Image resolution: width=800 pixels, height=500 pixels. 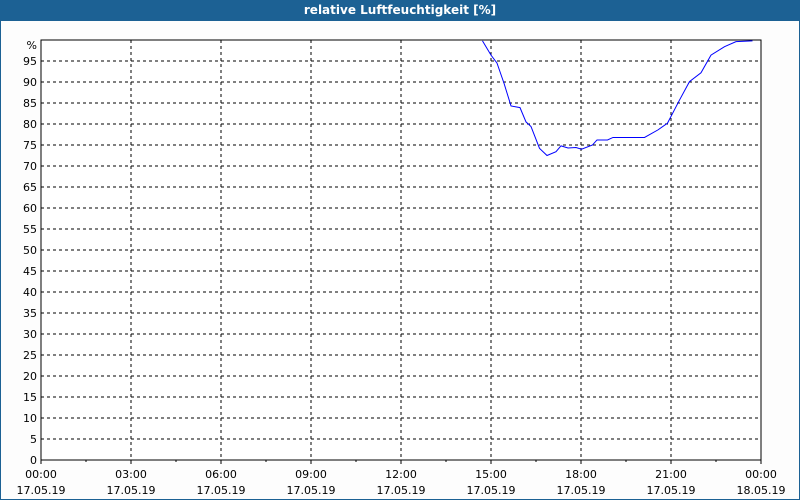 I want to click on y-tick-label: 75, so click(x=30, y=145).